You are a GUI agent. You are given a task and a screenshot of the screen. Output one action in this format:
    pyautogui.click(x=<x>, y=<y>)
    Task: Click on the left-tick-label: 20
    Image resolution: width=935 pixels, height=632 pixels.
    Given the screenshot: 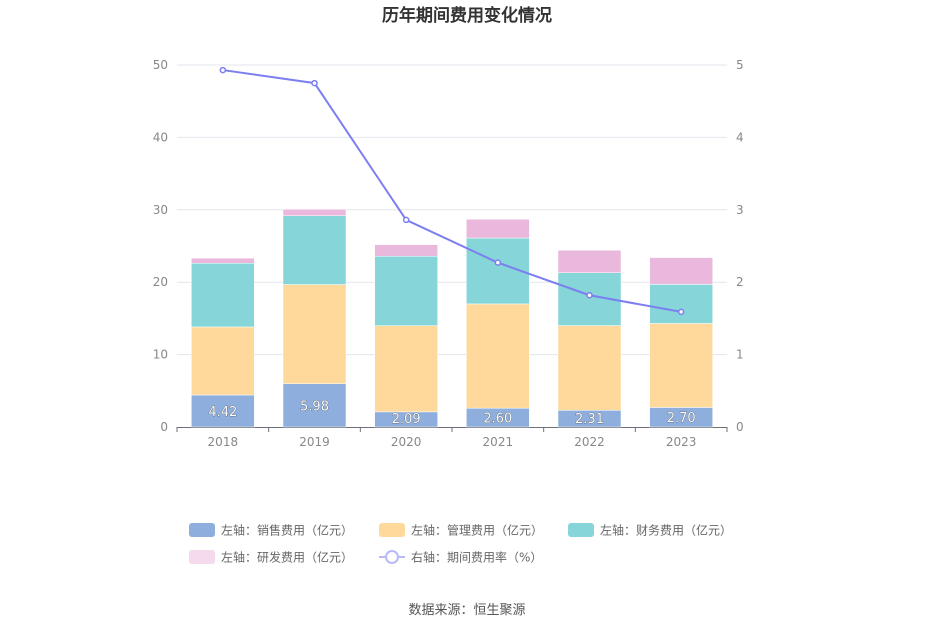 What is the action you would take?
    pyautogui.click(x=160, y=282)
    